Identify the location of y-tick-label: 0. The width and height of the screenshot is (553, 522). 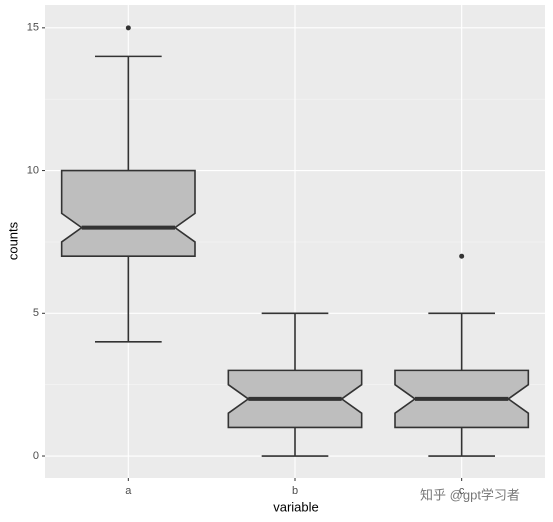
(36, 456).